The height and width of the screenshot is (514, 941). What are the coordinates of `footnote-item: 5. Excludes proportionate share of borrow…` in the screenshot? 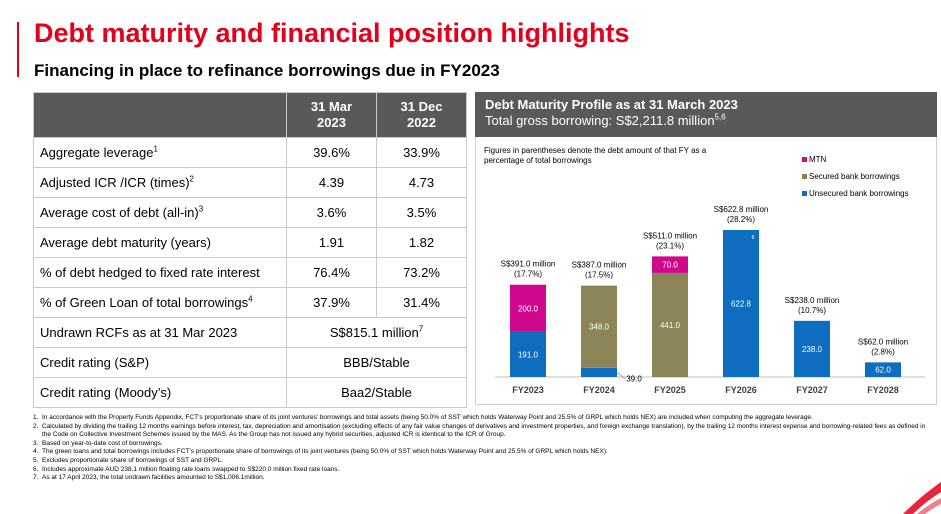 It's located at (483, 461).